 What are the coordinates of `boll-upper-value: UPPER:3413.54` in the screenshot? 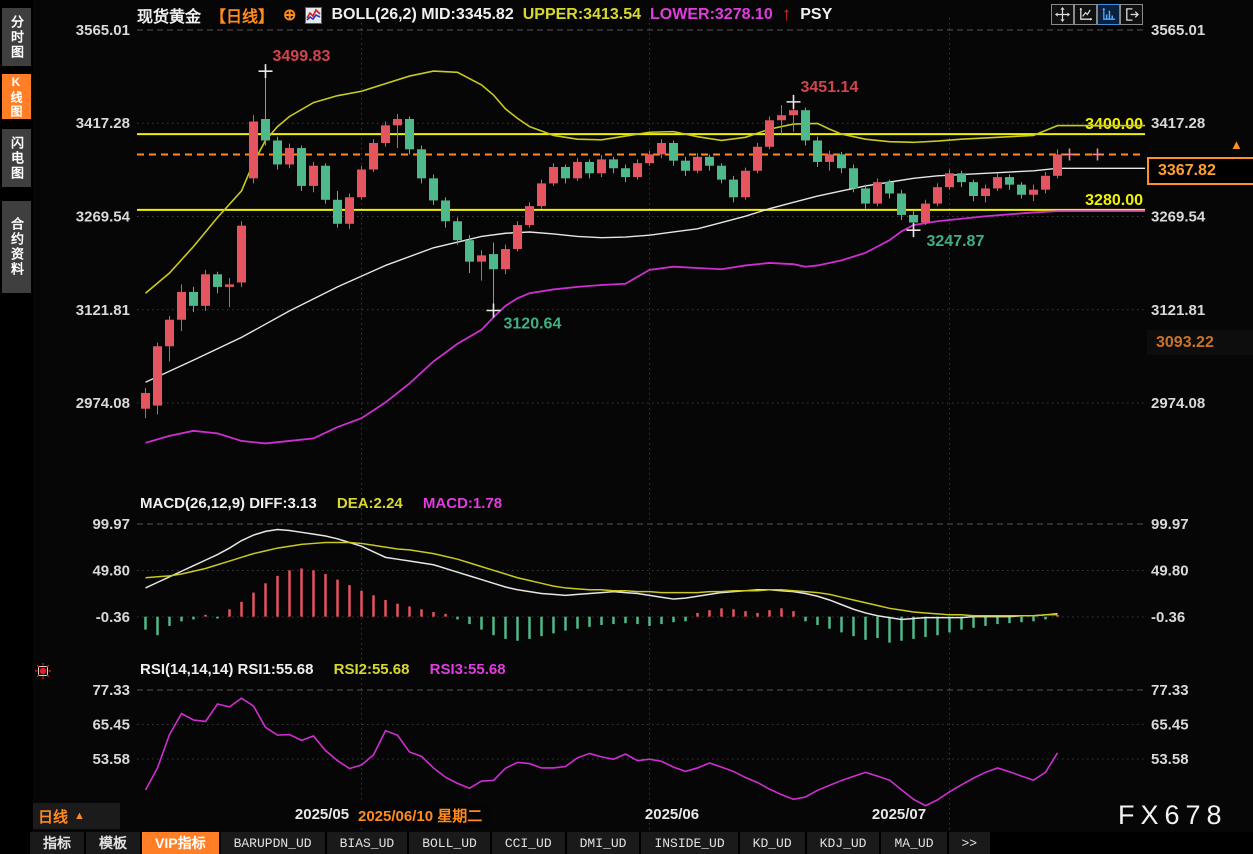 It's located at (582, 14).